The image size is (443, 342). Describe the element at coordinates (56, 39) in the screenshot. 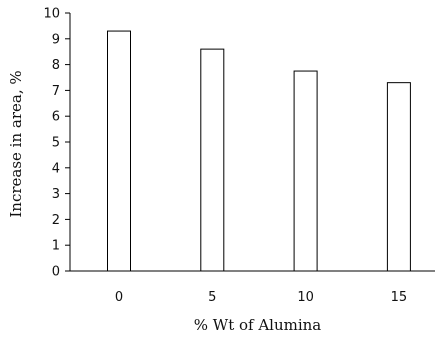

I see `y-tick-label: 9` at that location.